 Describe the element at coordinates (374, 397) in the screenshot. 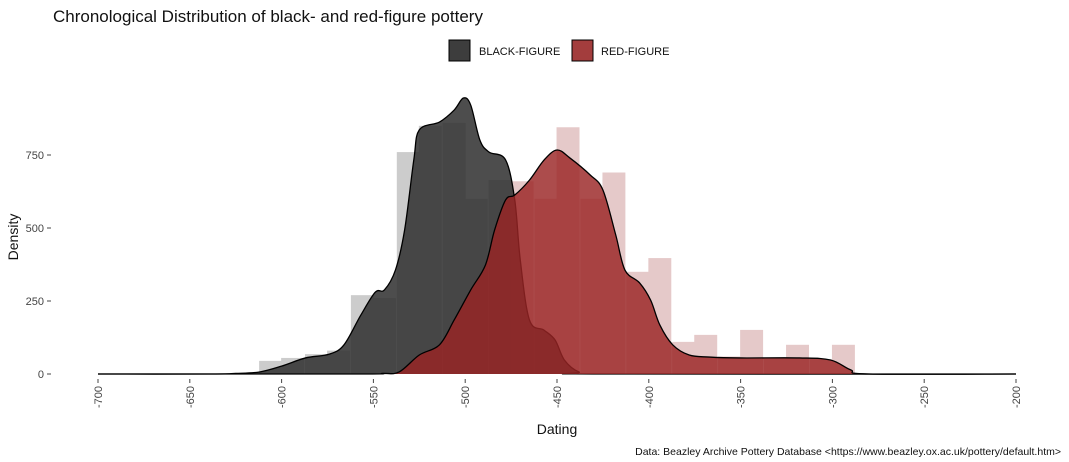

I see `x-tick-label: -550` at that location.